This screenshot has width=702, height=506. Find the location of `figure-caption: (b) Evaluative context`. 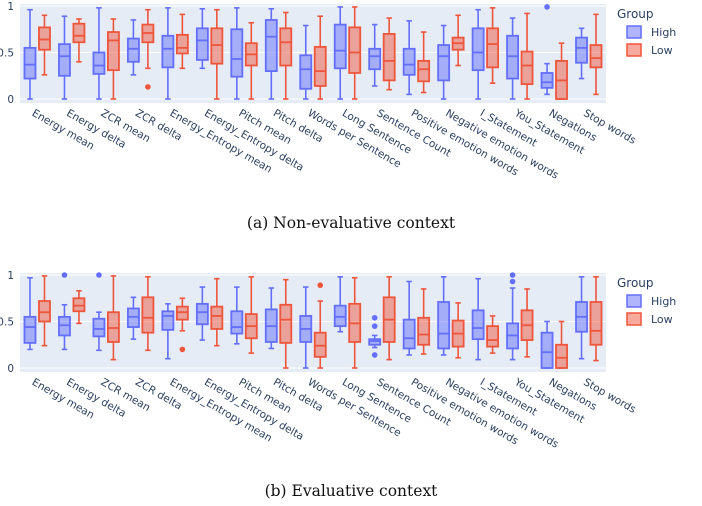

figure-caption: (b) Evaluative context is located at coordinates (352, 491).